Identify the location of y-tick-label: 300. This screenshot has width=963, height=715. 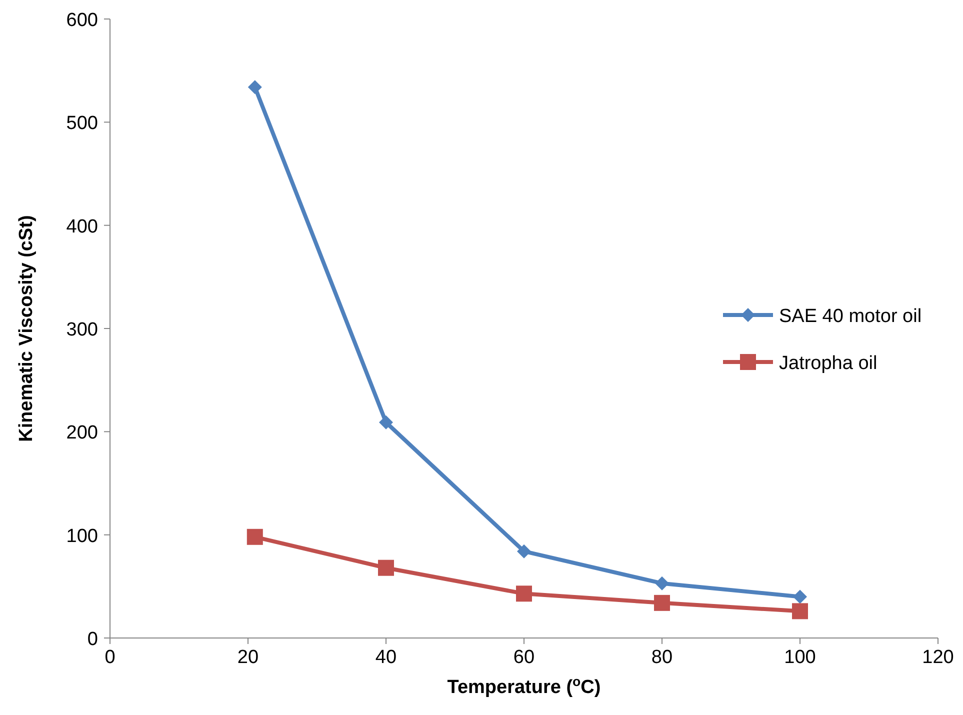
(82, 330).